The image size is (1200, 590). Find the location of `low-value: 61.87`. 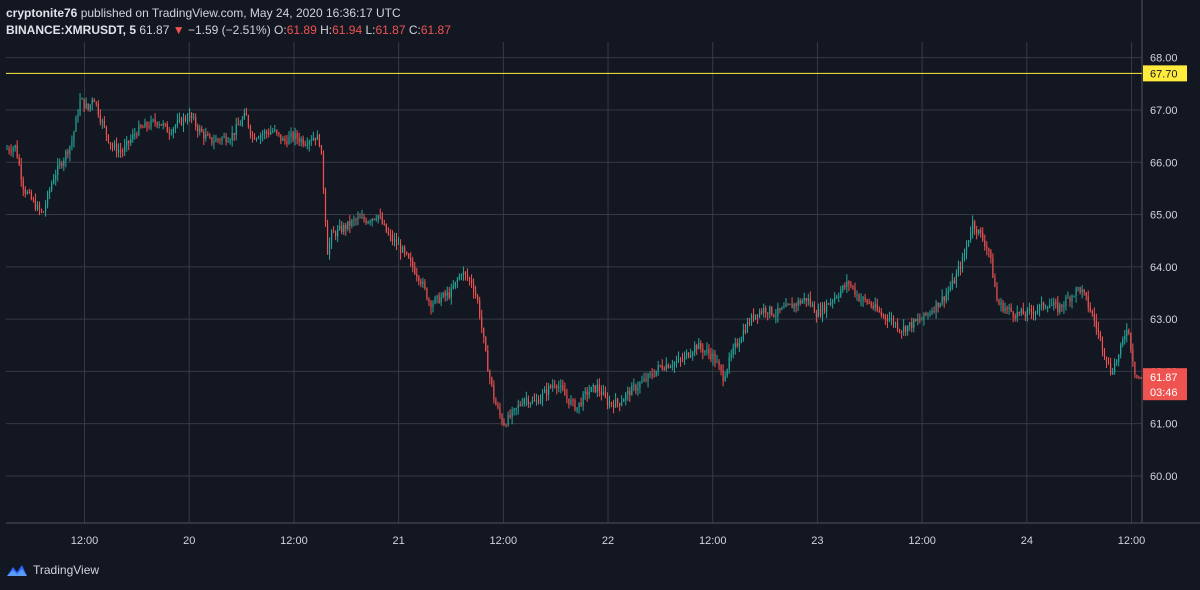

low-value: 61.87 is located at coordinates (390, 30).